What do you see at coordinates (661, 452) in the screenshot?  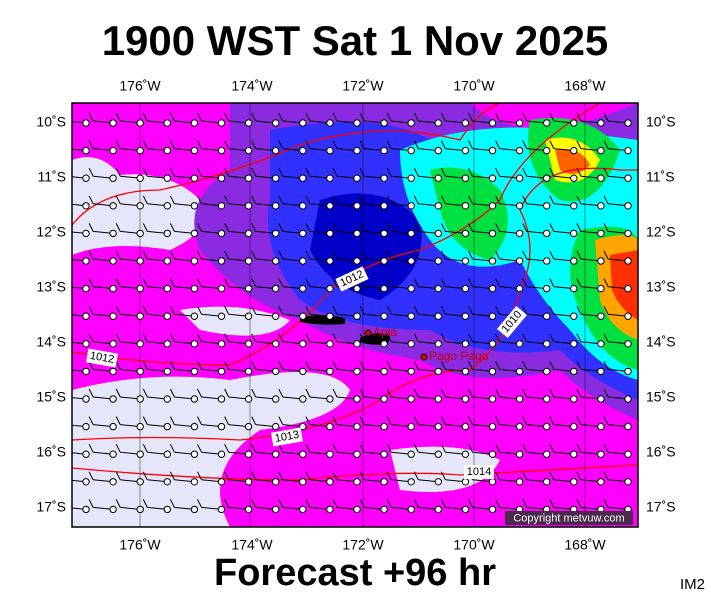 I see `lat-label-right: 16˚S` at bounding box center [661, 452].